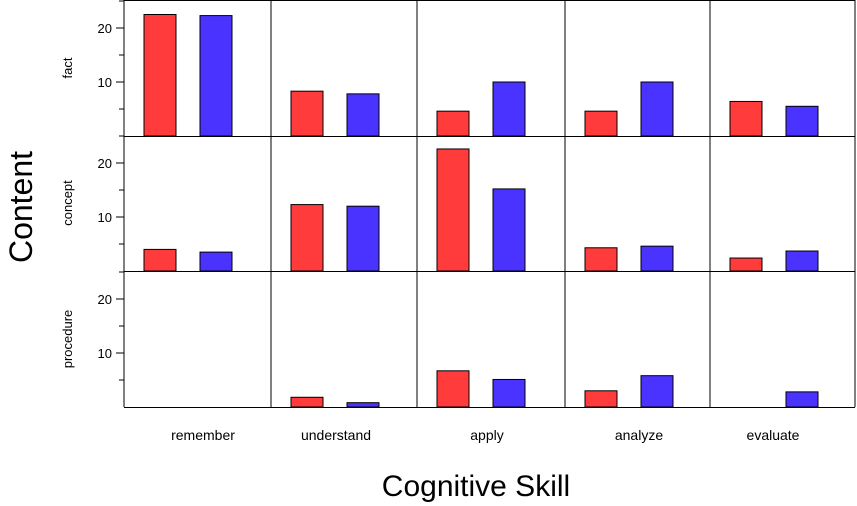 The width and height of the screenshot is (857, 506). Describe the element at coordinates (105, 353) in the screenshot. I see `ytick-label-procedure-10: 10` at that location.